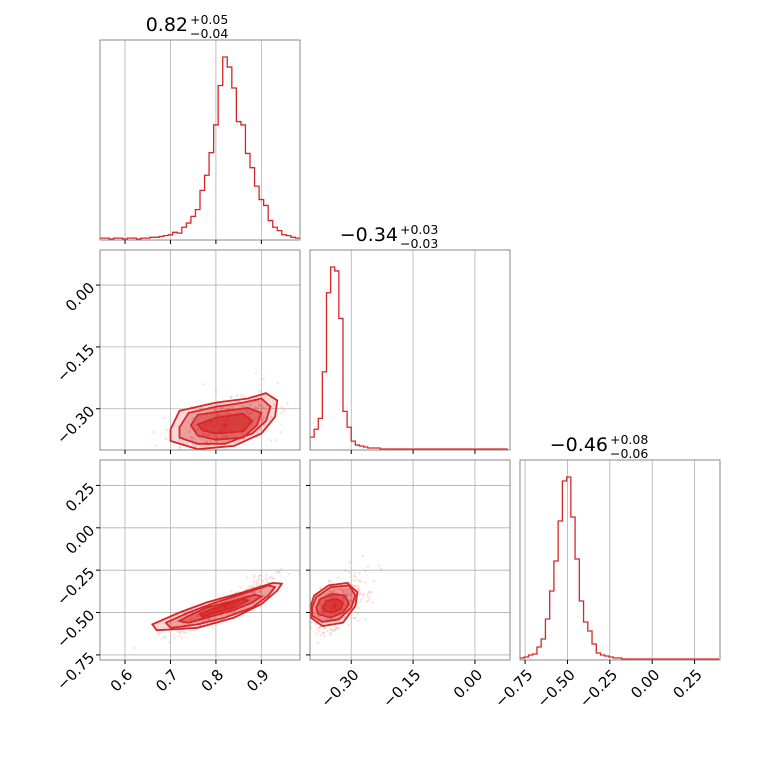  I want to click on param-title-value: −0.34, so click(369, 235).